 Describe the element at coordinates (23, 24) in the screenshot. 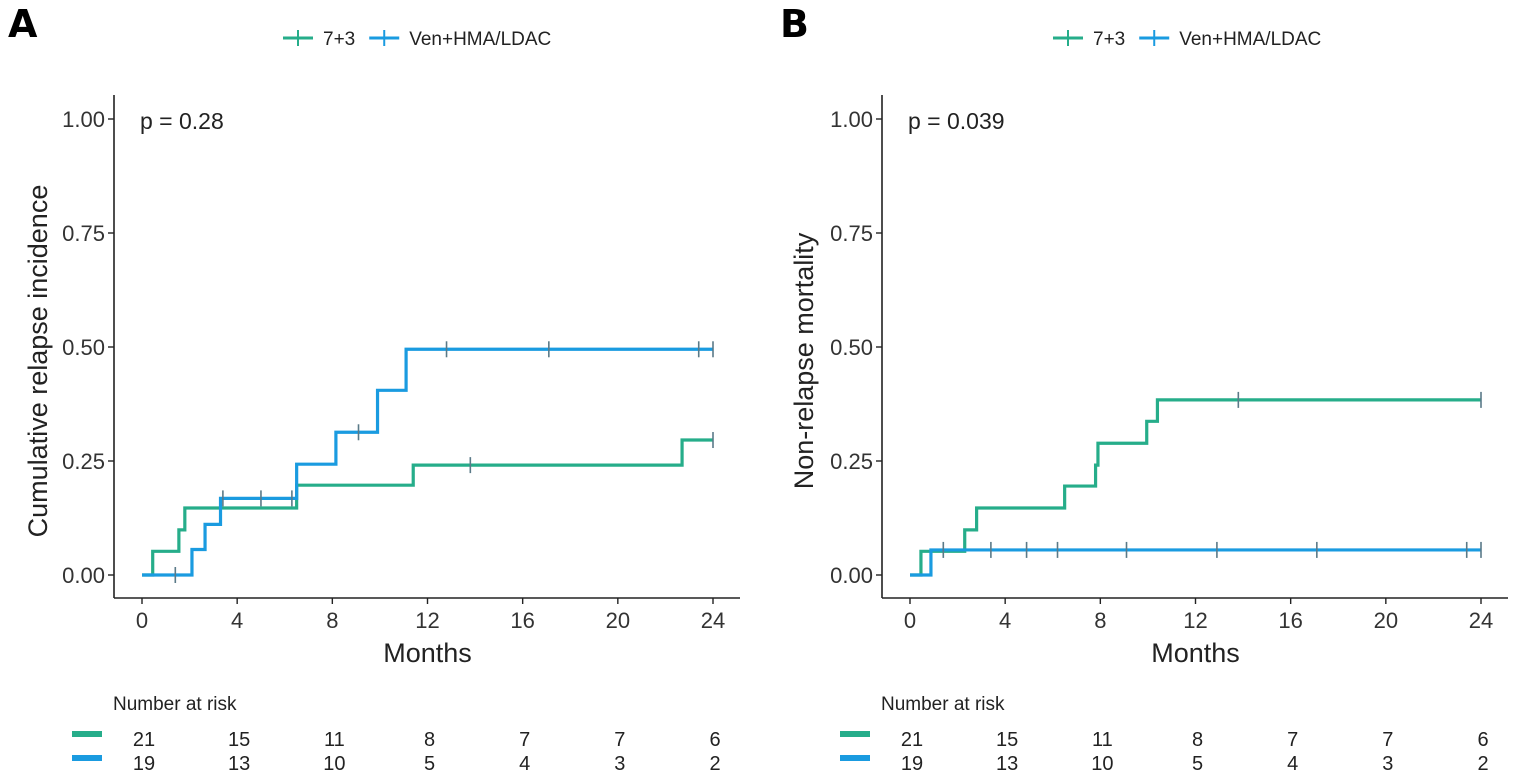

I see `panel-label: A` at that location.